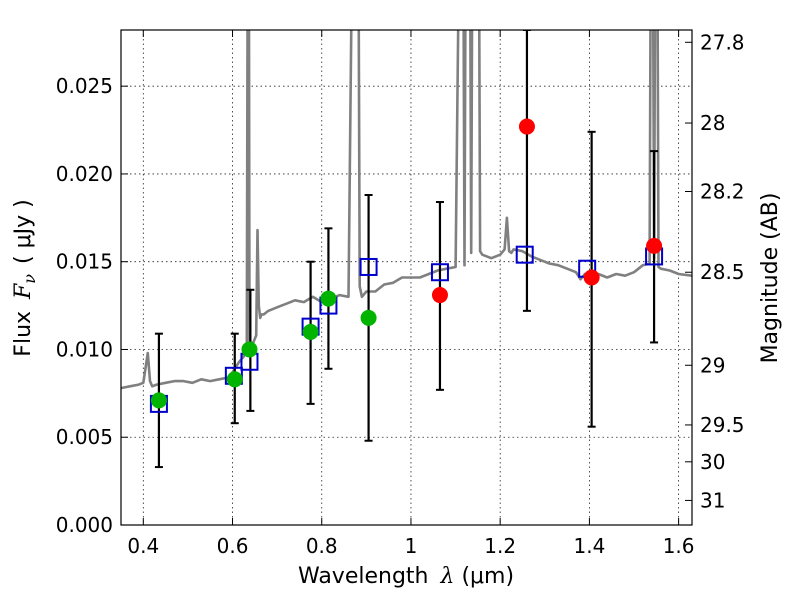 Image resolution: width=800 pixels, height=600 pixels. I want to click on y2-tick-label: 27.8, so click(722, 42).